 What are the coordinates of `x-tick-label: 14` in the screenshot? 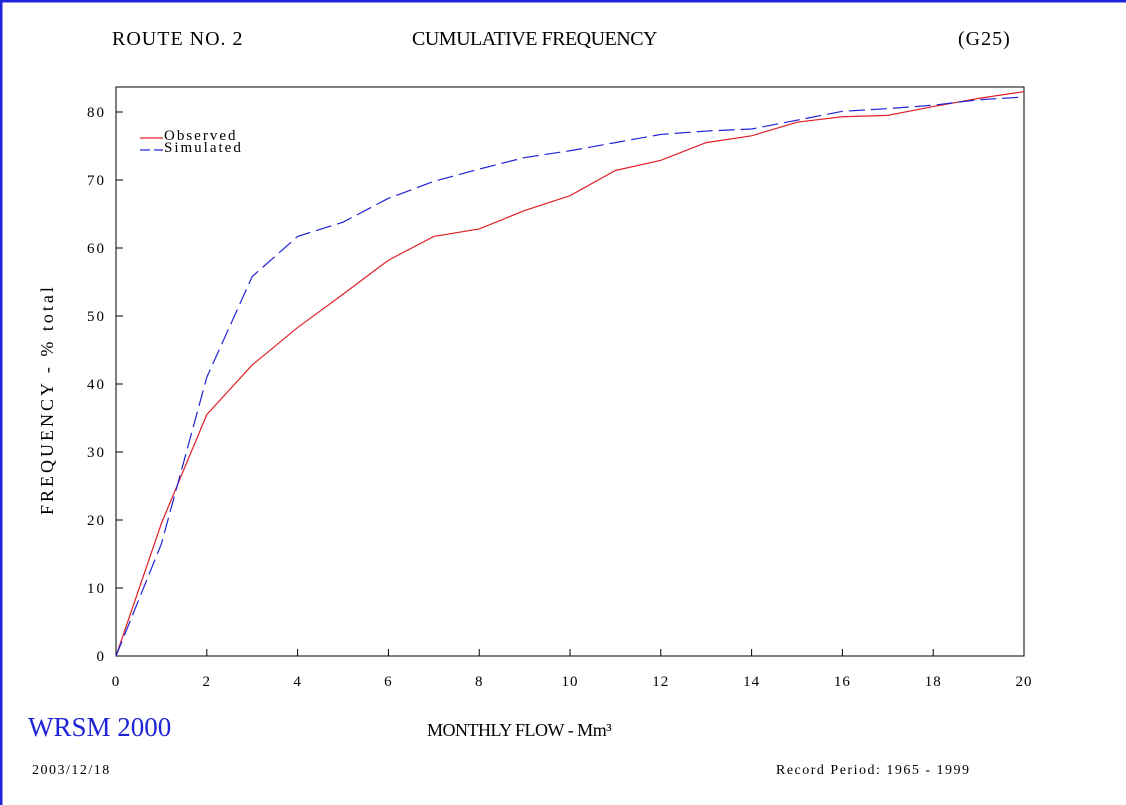 It's located at (751, 682).